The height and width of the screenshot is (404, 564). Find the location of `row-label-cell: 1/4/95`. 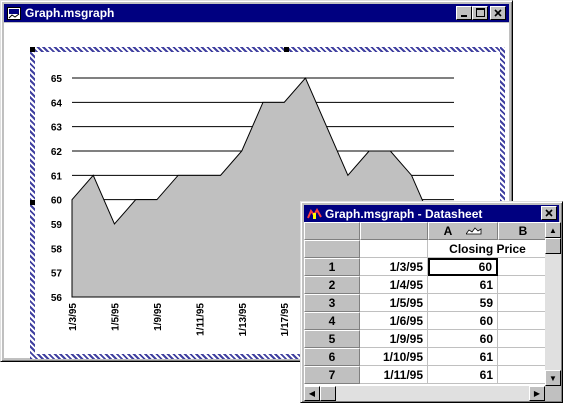

row-label-cell: 1/4/95 is located at coordinates (394, 285).